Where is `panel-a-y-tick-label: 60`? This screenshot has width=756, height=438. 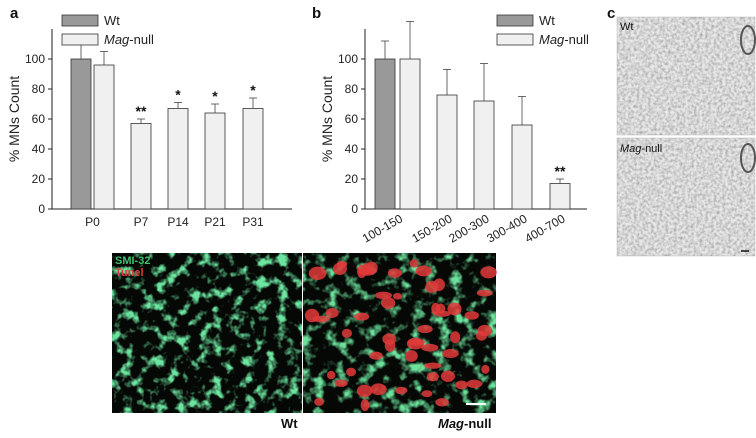
panel-a-y-tick-label: 60 is located at coordinates (39, 119).